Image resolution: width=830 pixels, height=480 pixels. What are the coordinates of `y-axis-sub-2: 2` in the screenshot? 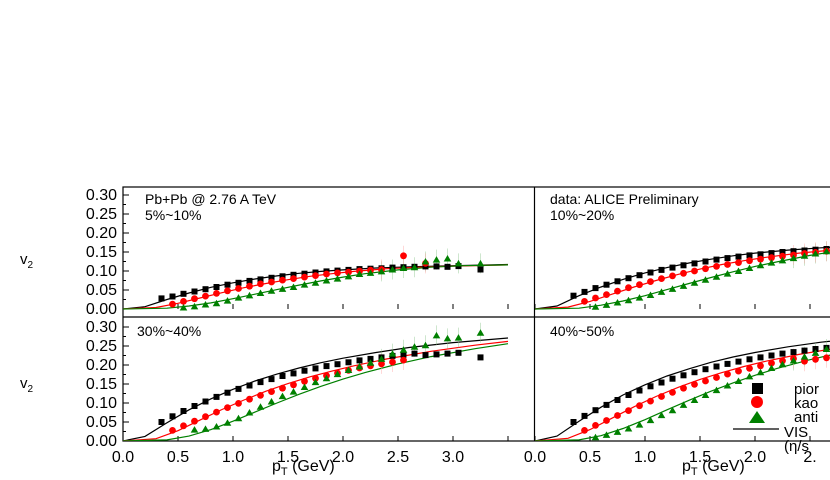 It's located at (31, 389).